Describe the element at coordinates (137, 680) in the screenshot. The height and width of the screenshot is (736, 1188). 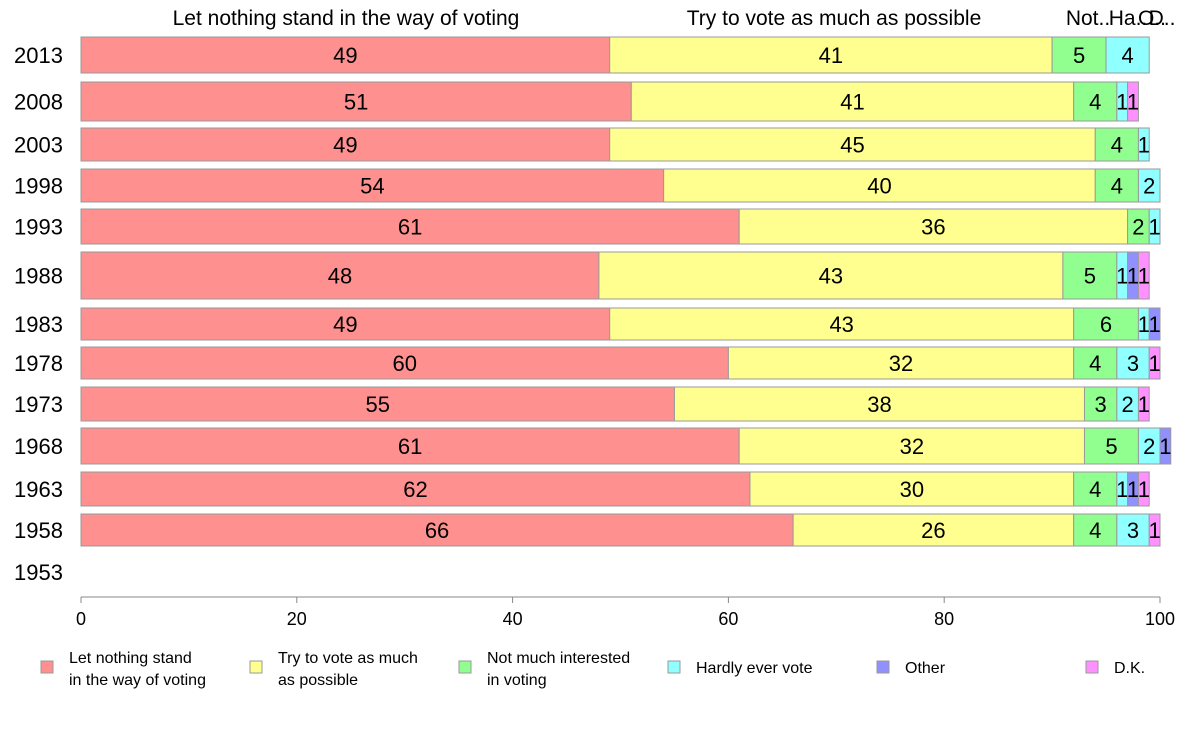
I see `legend-label-1: in the way of voting` at that location.